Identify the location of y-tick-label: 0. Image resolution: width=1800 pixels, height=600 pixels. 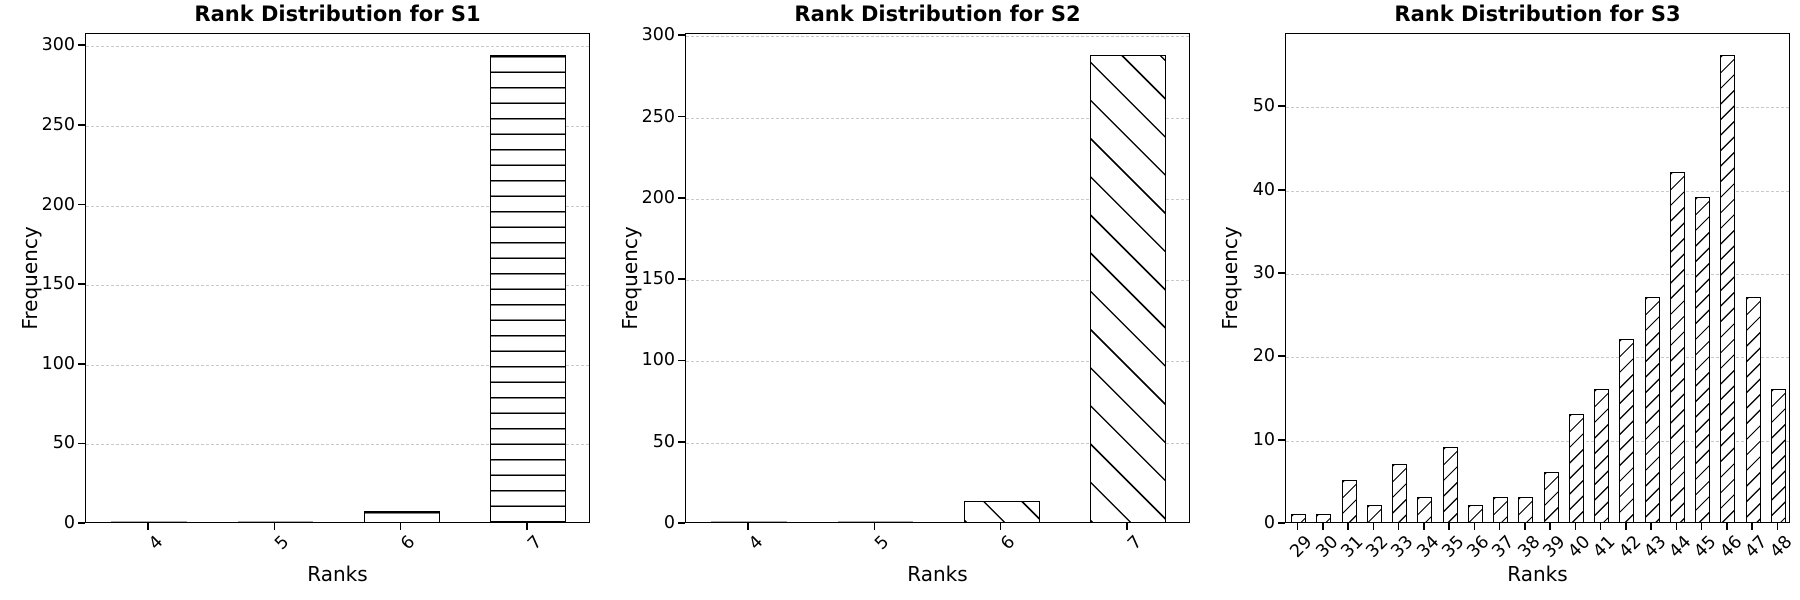
(1269, 523).